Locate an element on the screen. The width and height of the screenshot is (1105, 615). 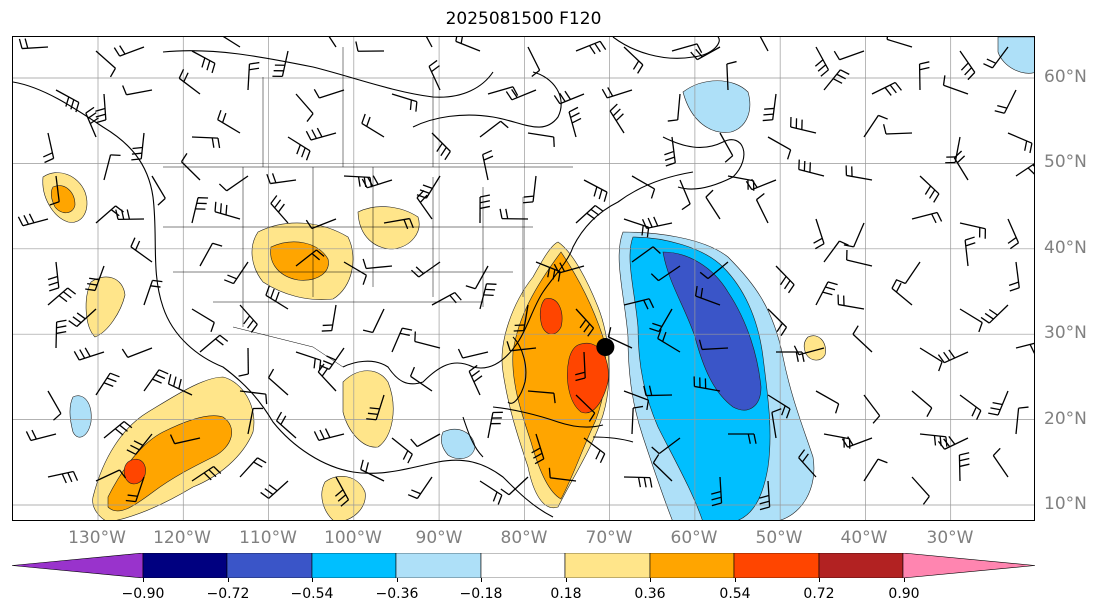
colorbar-tick: 0.72 is located at coordinates (819, 594).